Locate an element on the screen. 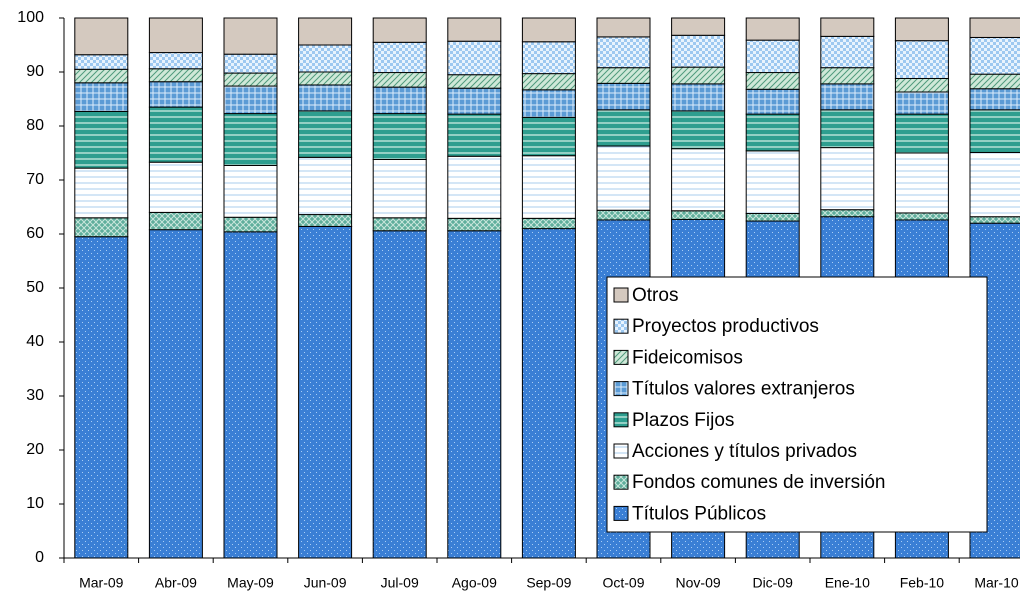 The image size is (1020, 593). legend-label: Fideicomisos is located at coordinates (687, 357).